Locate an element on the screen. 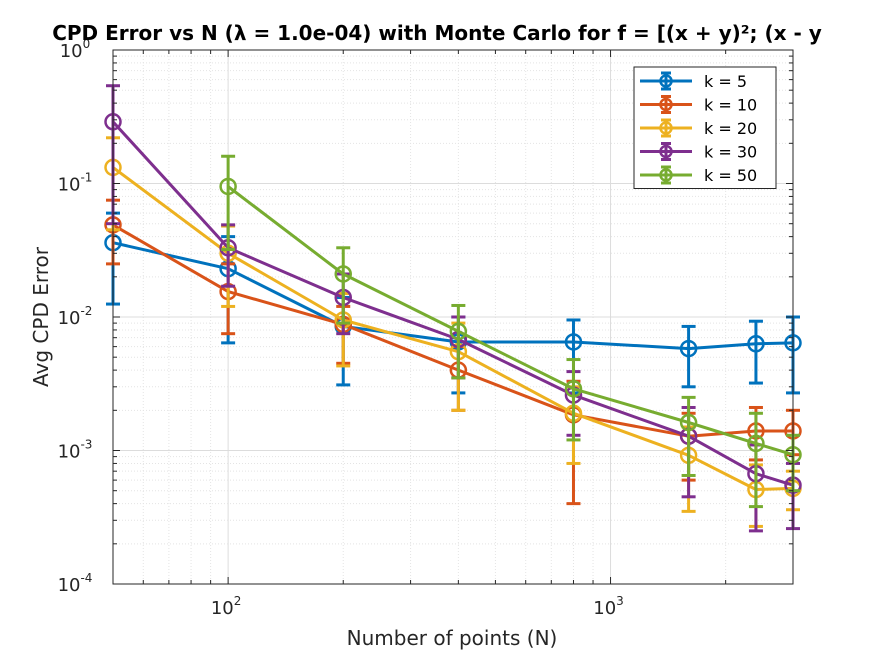 This screenshot has height=655, width=874. legend-label: k = 30 is located at coordinates (730, 152).